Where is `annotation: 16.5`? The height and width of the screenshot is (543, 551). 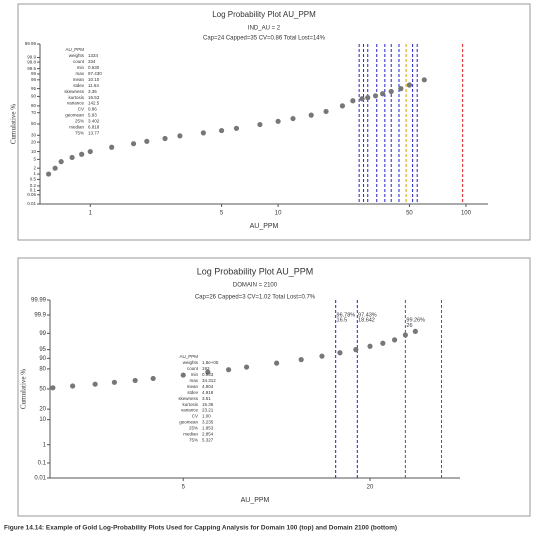
annotation: 16.5 is located at coordinates (342, 321).